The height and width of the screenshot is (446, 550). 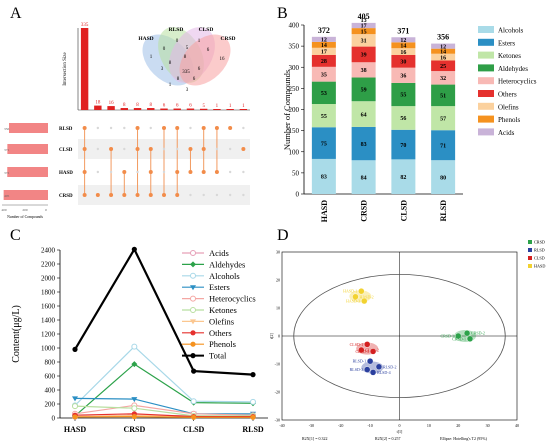 What do you see at coordinates (48, 321) in the screenshot?
I see `c-ytick-1400: 1400` at bounding box center [48, 321].